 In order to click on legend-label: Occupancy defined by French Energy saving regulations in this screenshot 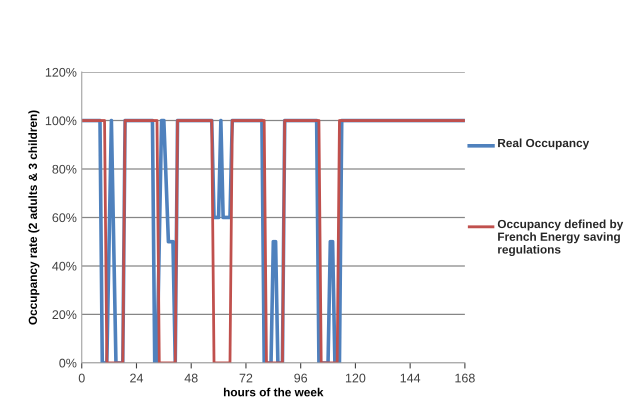, I will do `click(561, 238)`.